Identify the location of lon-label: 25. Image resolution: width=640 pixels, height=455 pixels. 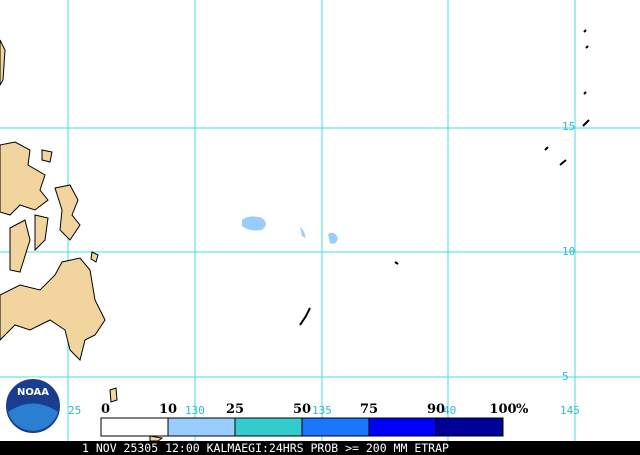
(74, 410).